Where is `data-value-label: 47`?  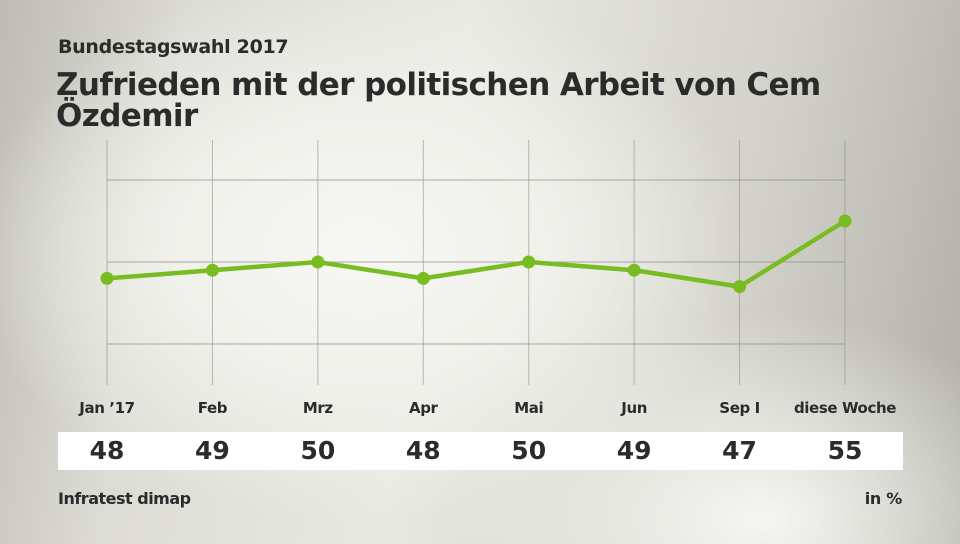 data-value-label: 47 is located at coordinates (739, 450).